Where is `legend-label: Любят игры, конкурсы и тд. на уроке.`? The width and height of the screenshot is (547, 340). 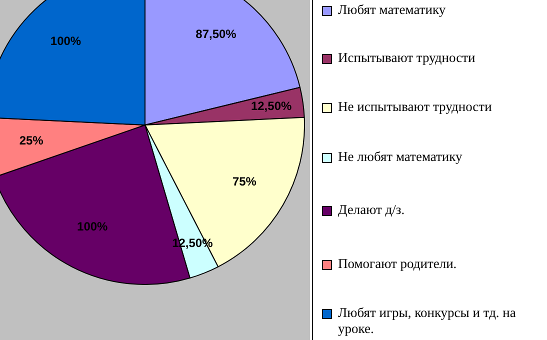 legend-label: Любят игры, конкурсы и тд. на уроке. is located at coordinates (427, 321).